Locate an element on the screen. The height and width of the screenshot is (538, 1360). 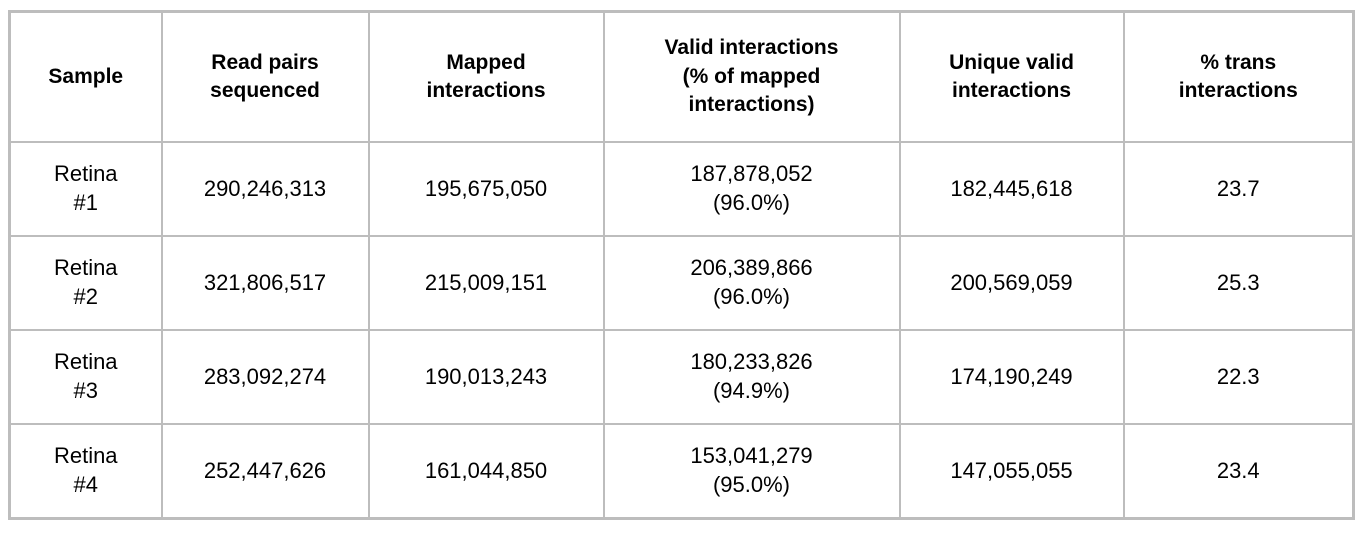
cell-read-pairs-sequenced: 252,447,626 is located at coordinates (265, 471).